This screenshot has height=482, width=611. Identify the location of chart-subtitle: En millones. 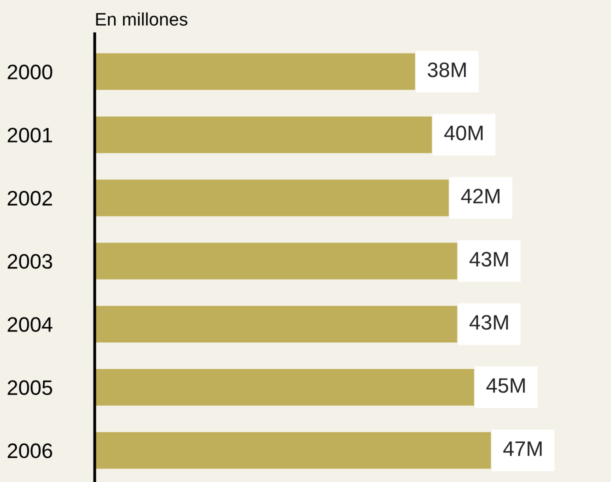
(142, 19).